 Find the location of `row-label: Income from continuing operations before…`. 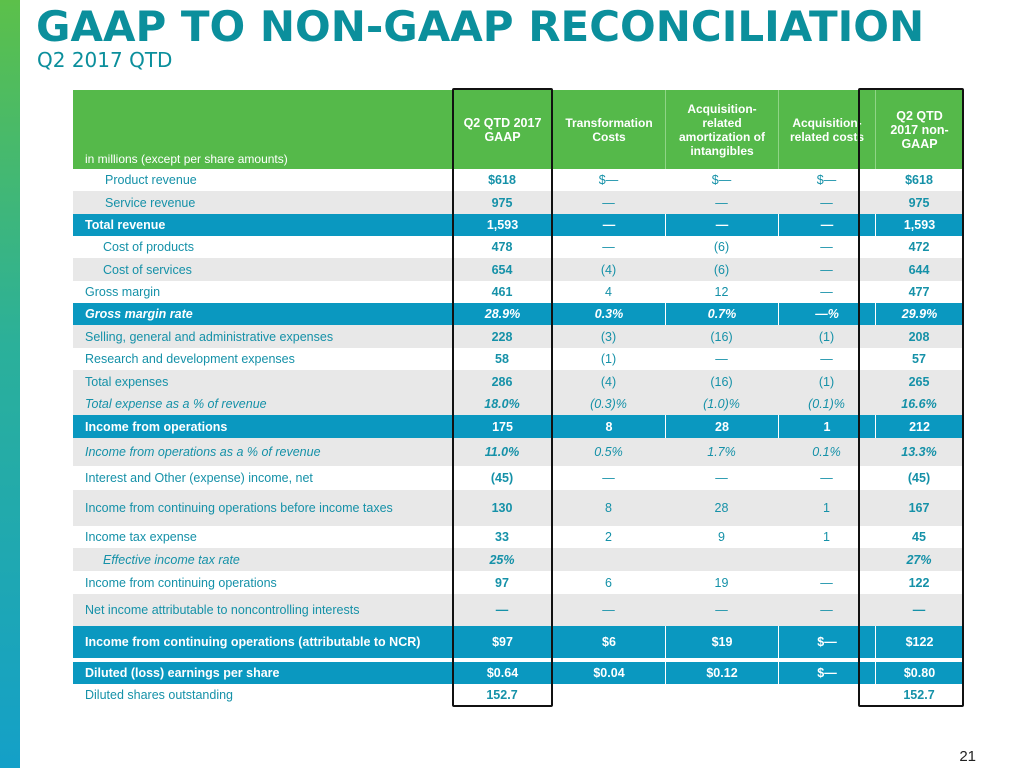

row-label: Income from continuing operations before… is located at coordinates (239, 508).